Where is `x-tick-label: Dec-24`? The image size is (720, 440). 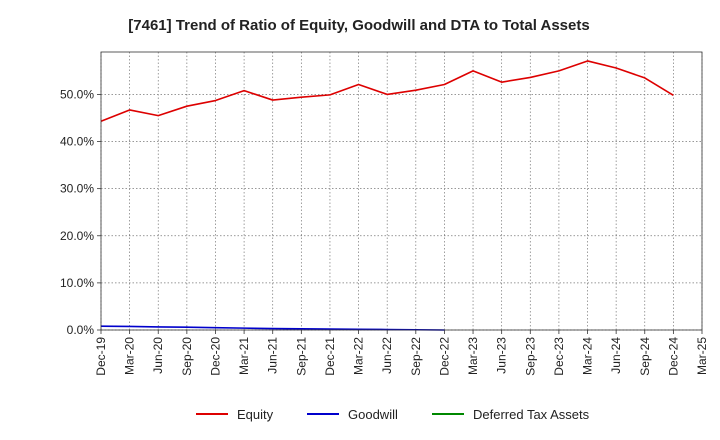 x-tick-label: Dec-24 is located at coordinates (673, 356).